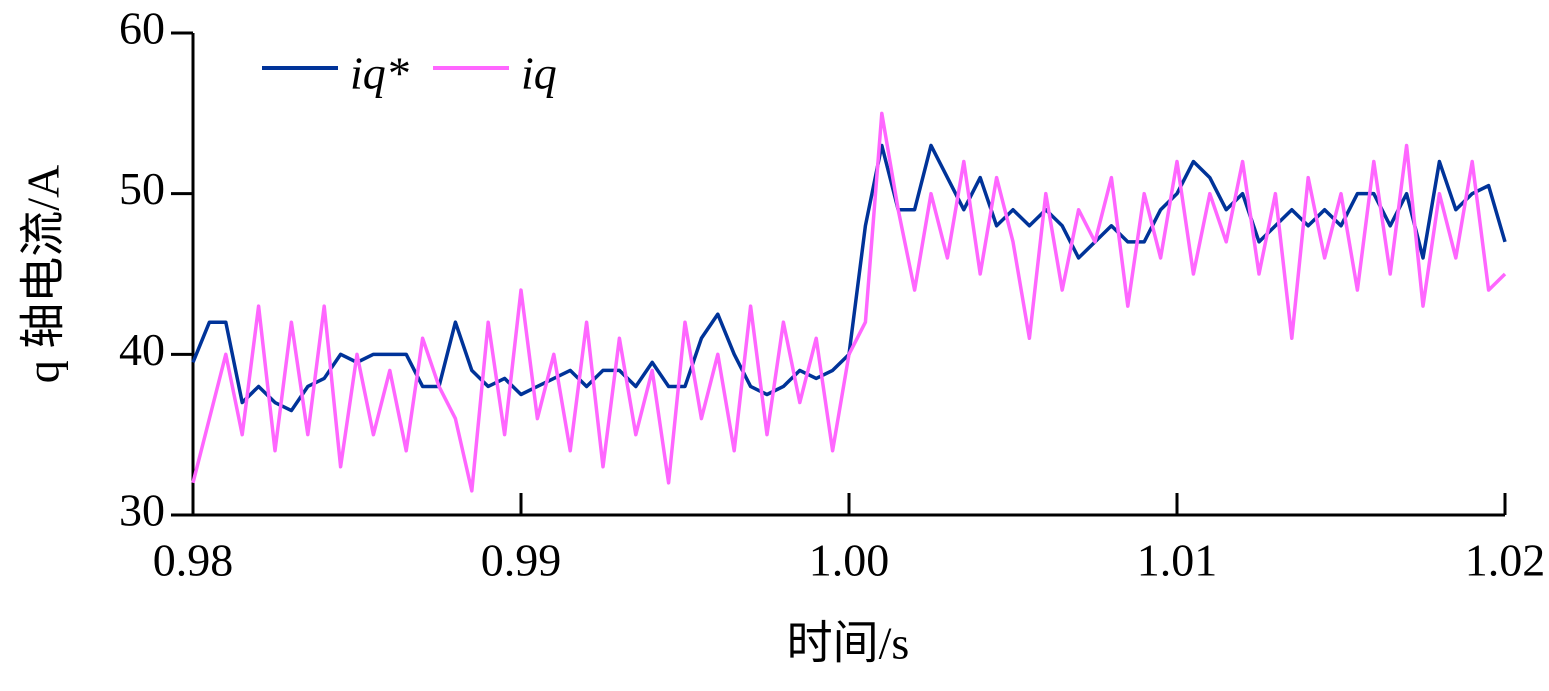 This screenshot has height=691, width=1549. I want to click on x-axis-title: 时间/s, so click(848, 643).